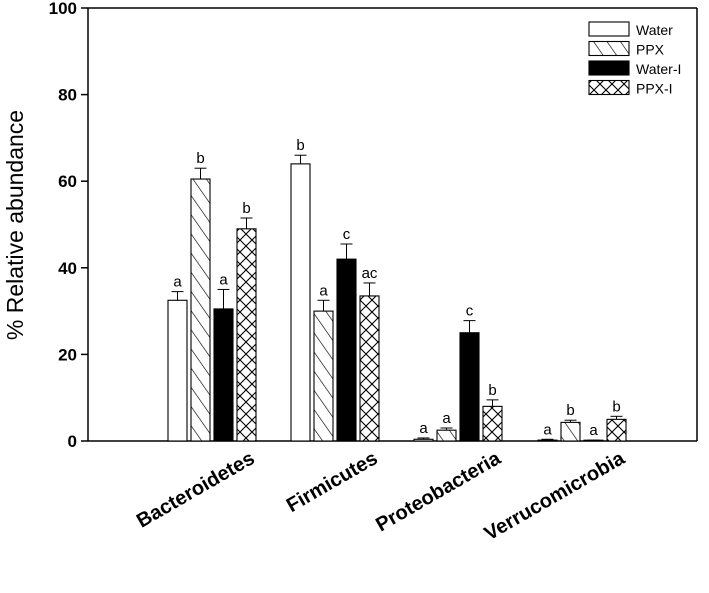 This screenshot has height=593, width=709. What do you see at coordinates (423, 440) in the screenshot?
I see `bar-water-proteobacteria` at bounding box center [423, 440].